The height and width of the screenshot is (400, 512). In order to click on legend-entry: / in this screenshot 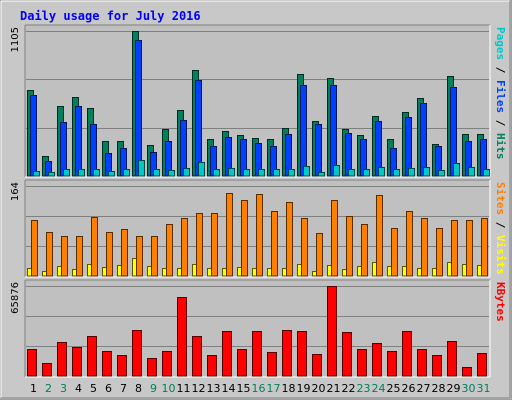, I will do `click(500, 70)`.